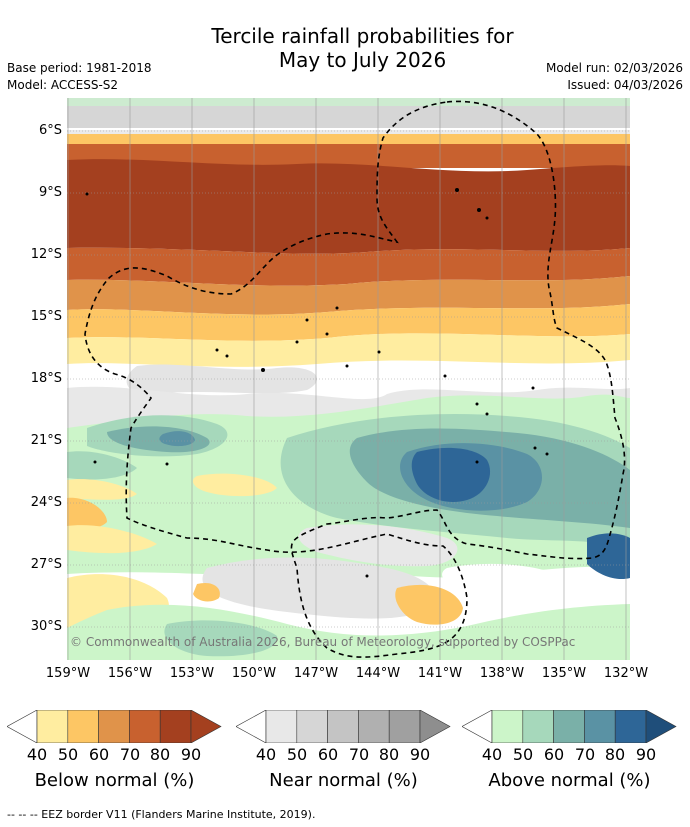 This screenshot has height=827, width=690. I want to click on lon-label: 150°W, so click(254, 673).